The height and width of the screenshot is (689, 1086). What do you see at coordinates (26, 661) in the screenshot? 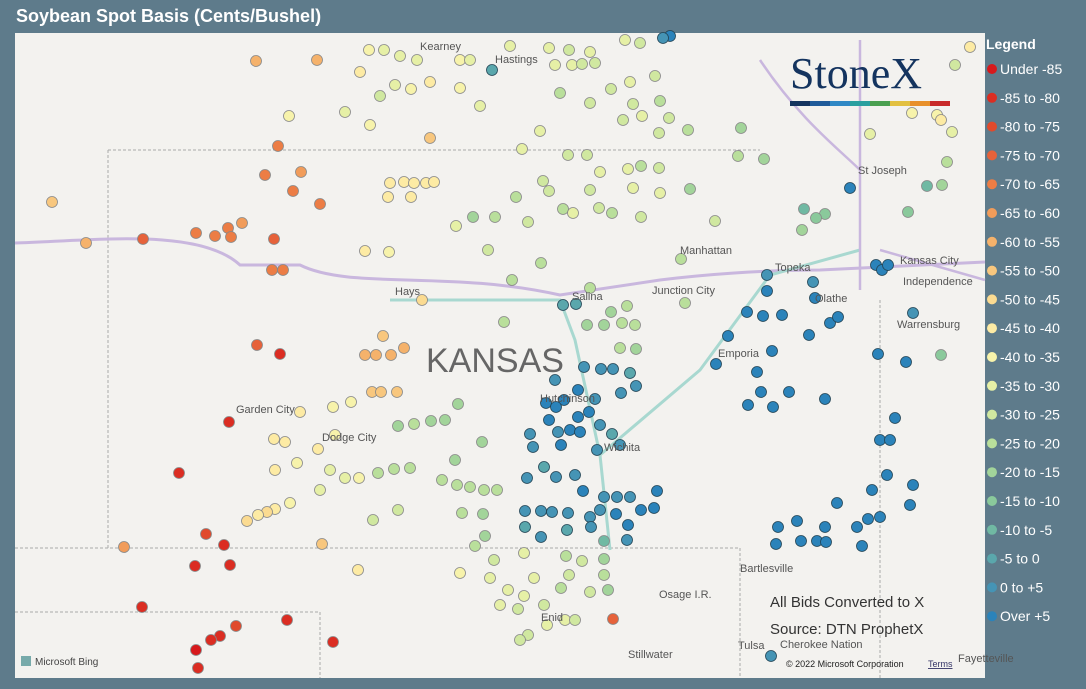
I see `bing-icon` at bounding box center [26, 661].